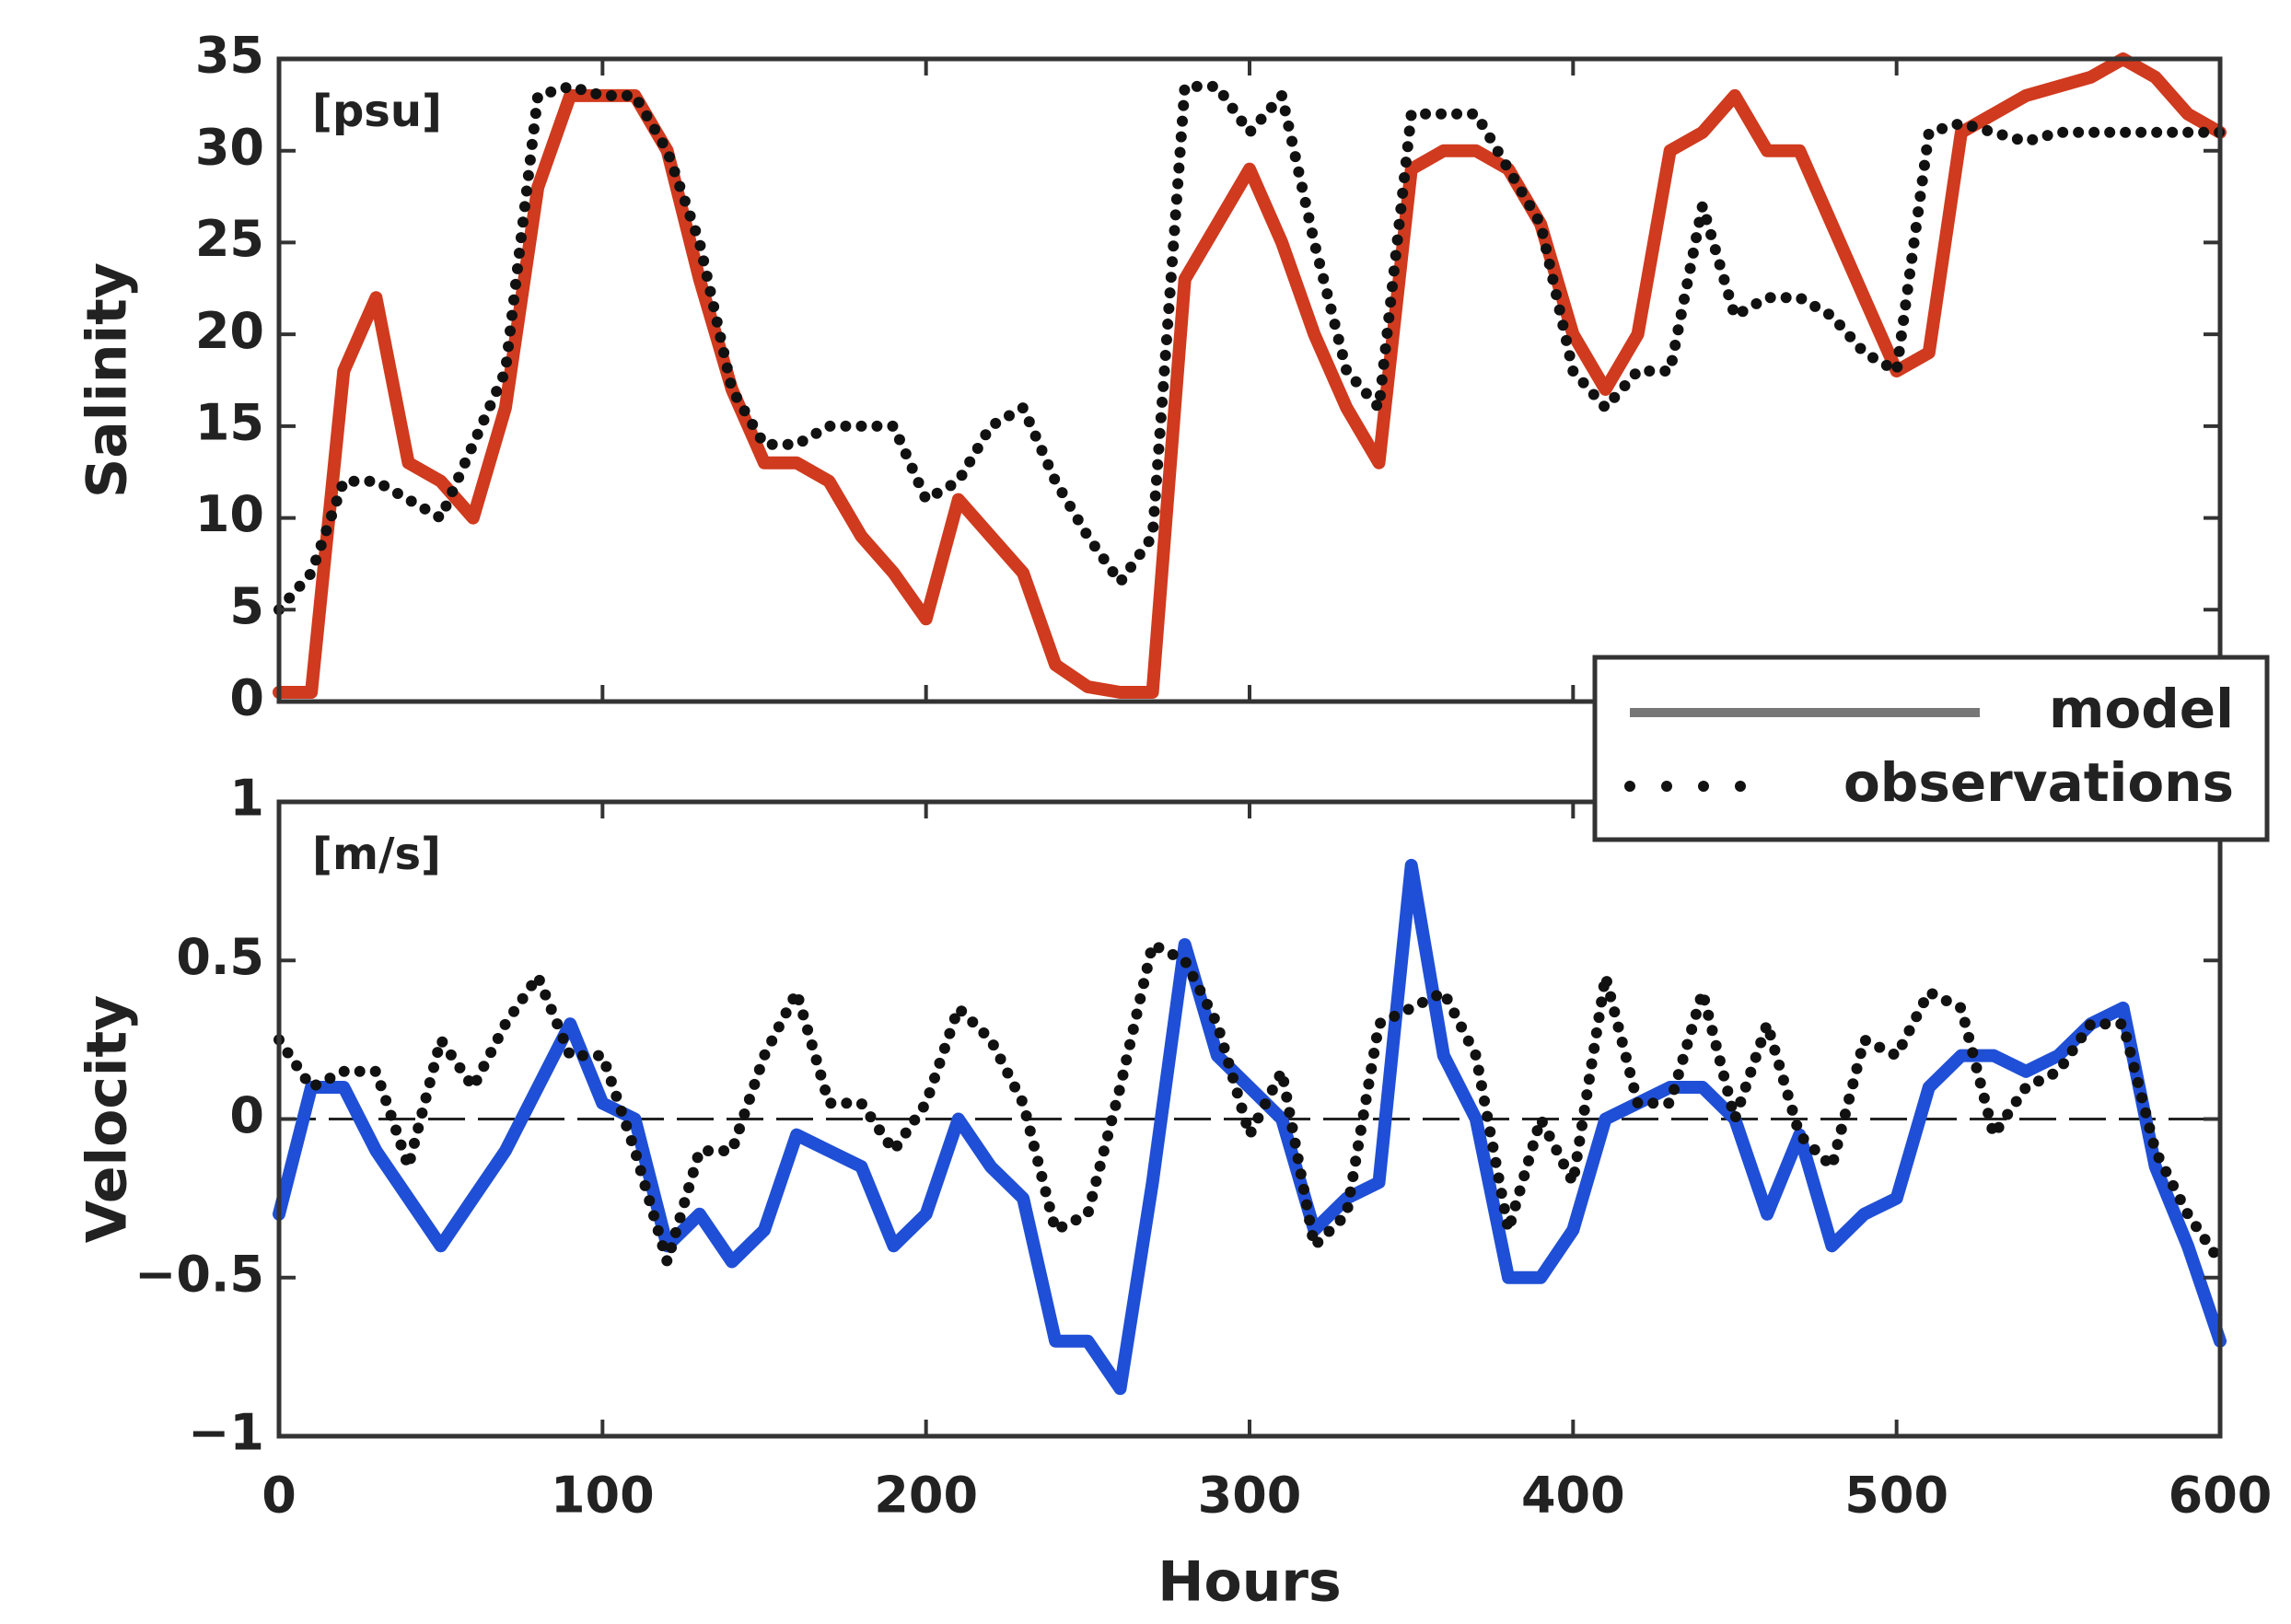  Describe the element at coordinates (108, 380) in the screenshot. I see `y-axis-label: Salinity` at that location.